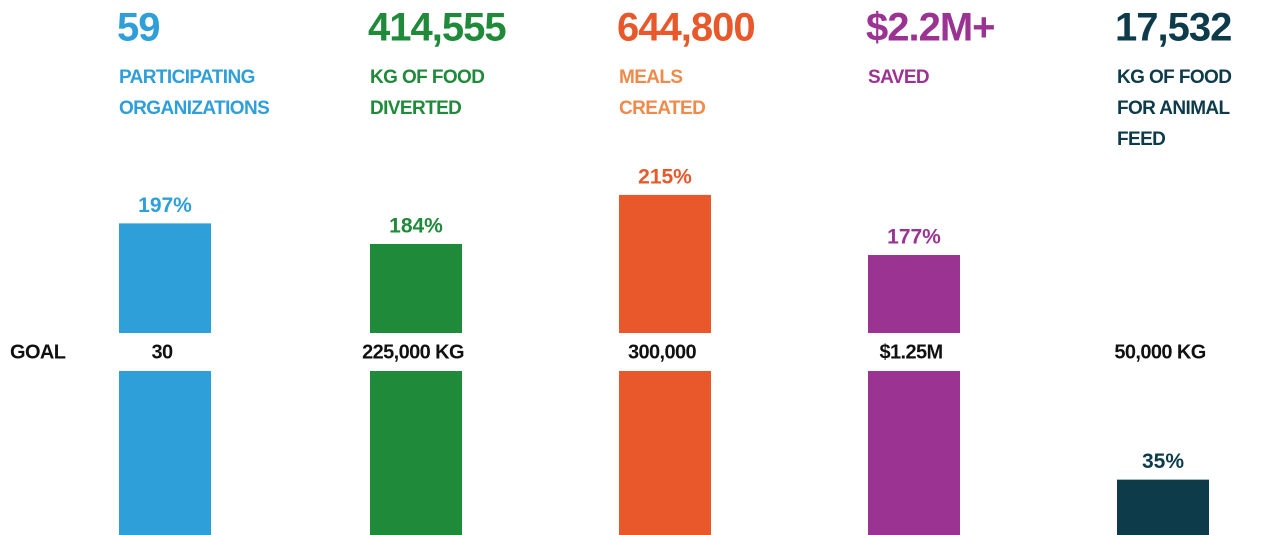 This screenshot has height=535, width=1272. What do you see at coordinates (1163, 461) in the screenshot?
I see `value-label: 35%` at bounding box center [1163, 461].